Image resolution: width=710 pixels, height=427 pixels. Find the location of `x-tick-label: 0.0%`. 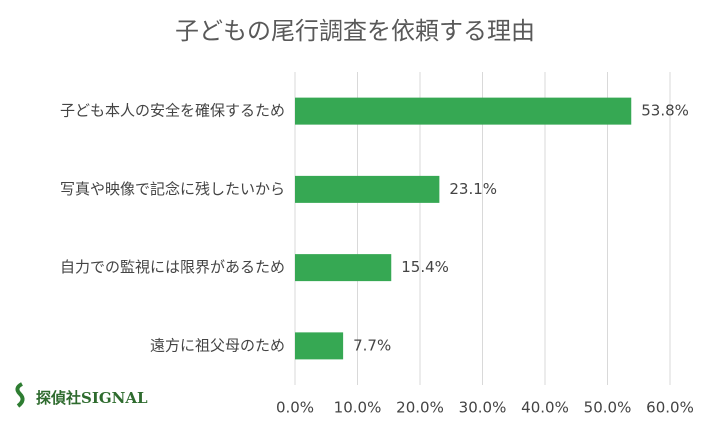

x-tick-label: 0.0% is located at coordinates (295, 408).